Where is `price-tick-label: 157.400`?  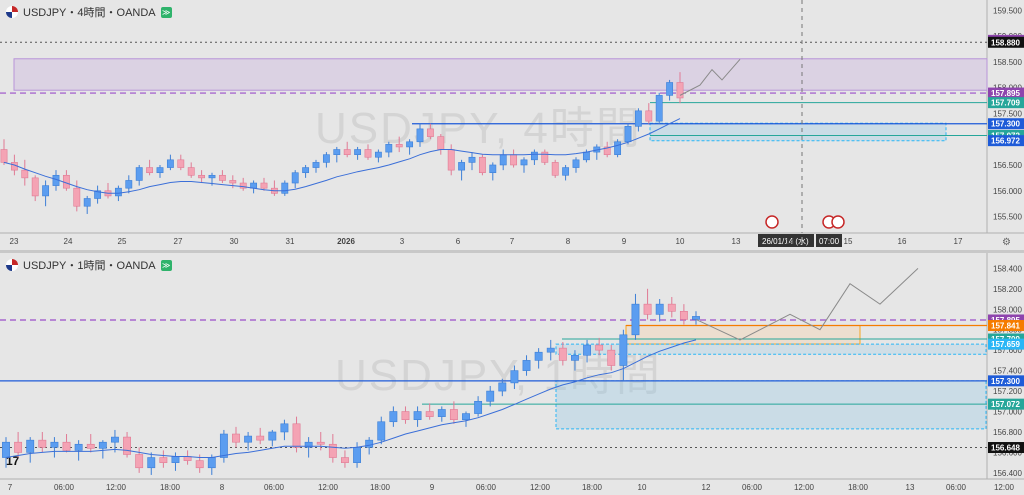 price-tick-label: 157.400 is located at coordinates (1007, 371).